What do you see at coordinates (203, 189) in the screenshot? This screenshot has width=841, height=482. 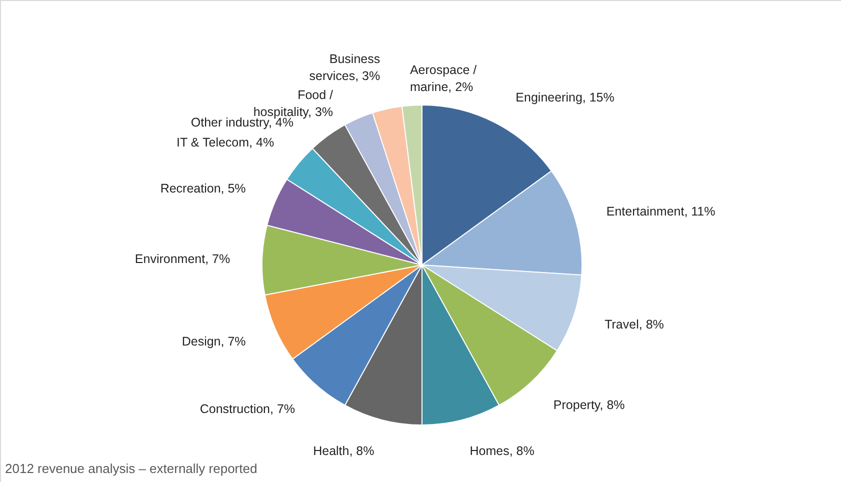 I see `slice-label: Recreation, 5%` at bounding box center [203, 189].